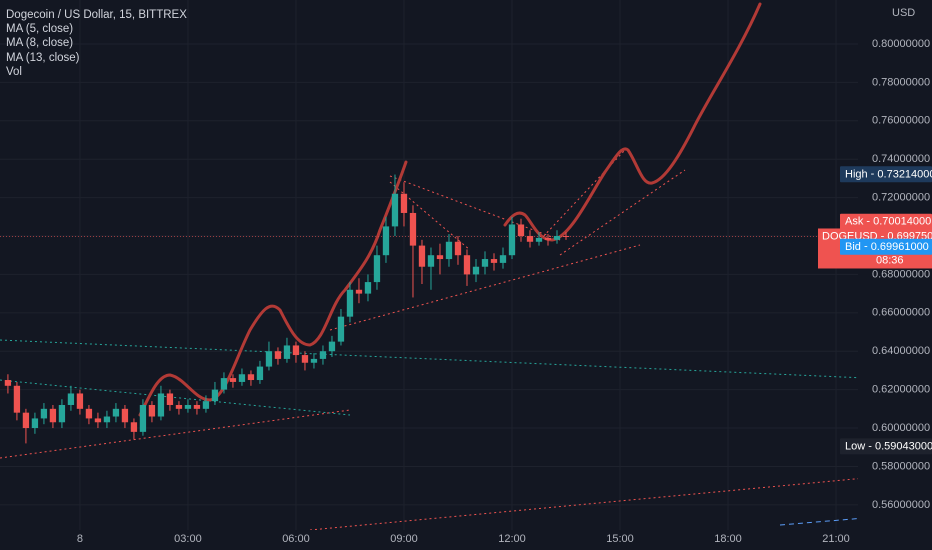 Image resolution: width=932 pixels, height=550 pixels. Describe the element at coordinates (856, 174) in the screenshot. I see `tag-name: High` at that location.